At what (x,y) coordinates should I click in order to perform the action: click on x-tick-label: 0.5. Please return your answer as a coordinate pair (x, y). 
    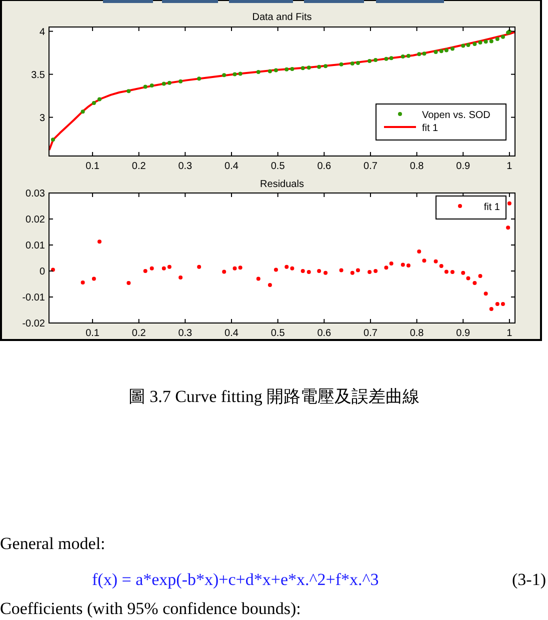
    Looking at the image, I should click on (278, 166).